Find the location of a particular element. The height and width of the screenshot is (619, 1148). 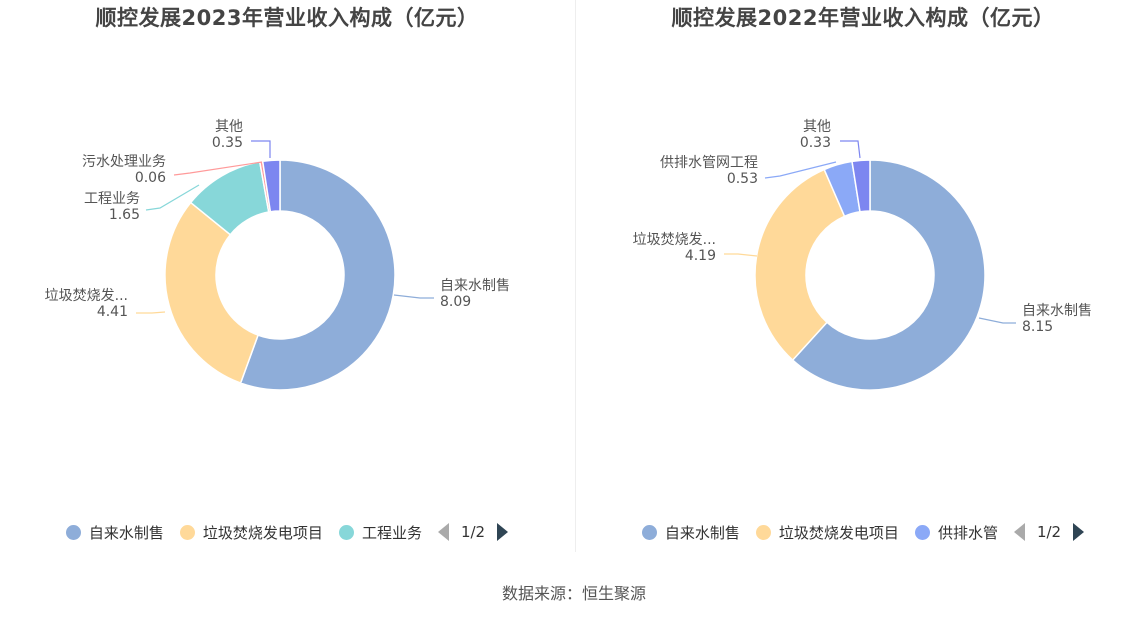

legend: 自来水制售 垃圾焚烧发电项目 供排水管 1/2 is located at coordinates (862, 532).